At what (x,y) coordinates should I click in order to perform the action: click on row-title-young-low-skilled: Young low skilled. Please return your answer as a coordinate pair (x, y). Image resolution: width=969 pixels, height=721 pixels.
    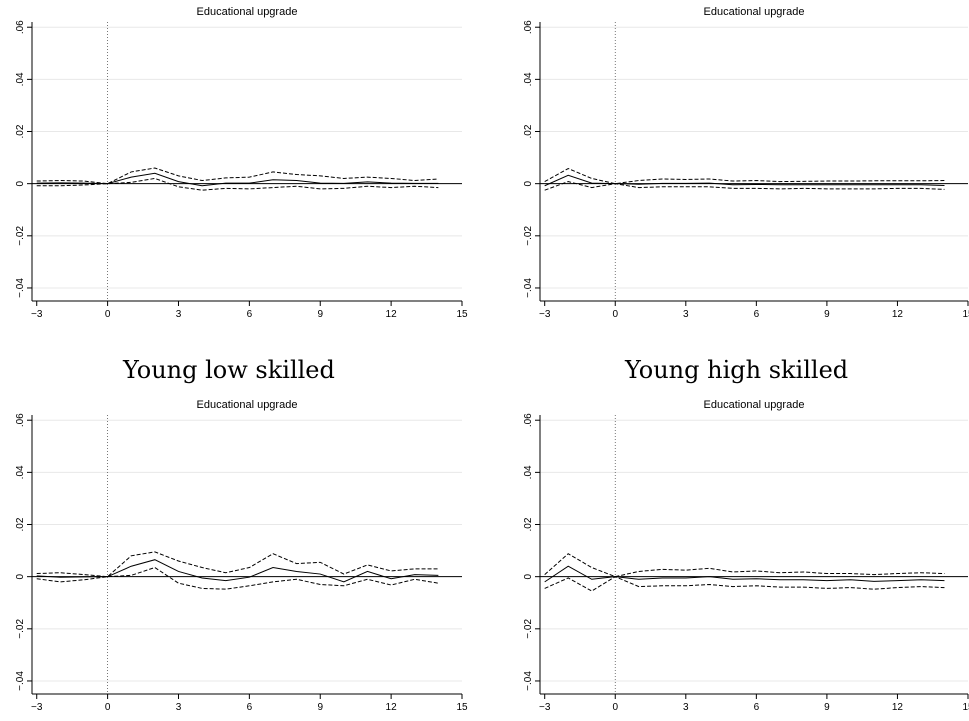
    Looking at the image, I should click on (229, 370).